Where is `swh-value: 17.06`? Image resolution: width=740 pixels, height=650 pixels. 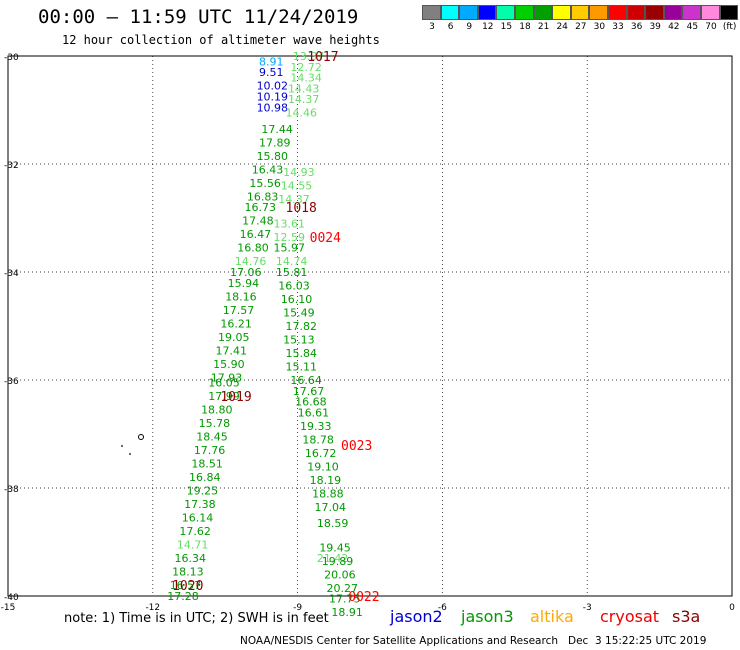
swh-value: 17.06 is located at coordinates (246, 272).